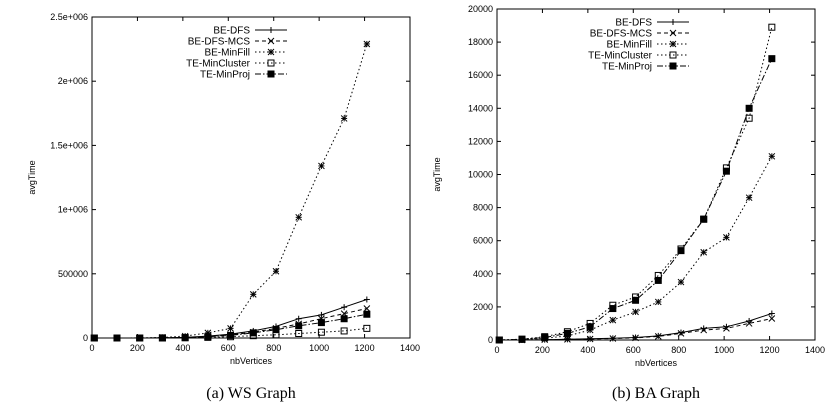 The height and width of the screenshot is (412, 835). Describe the element at coordinates (182, 348) in the screenshot. I see `x-tick-label: 400` at that location.